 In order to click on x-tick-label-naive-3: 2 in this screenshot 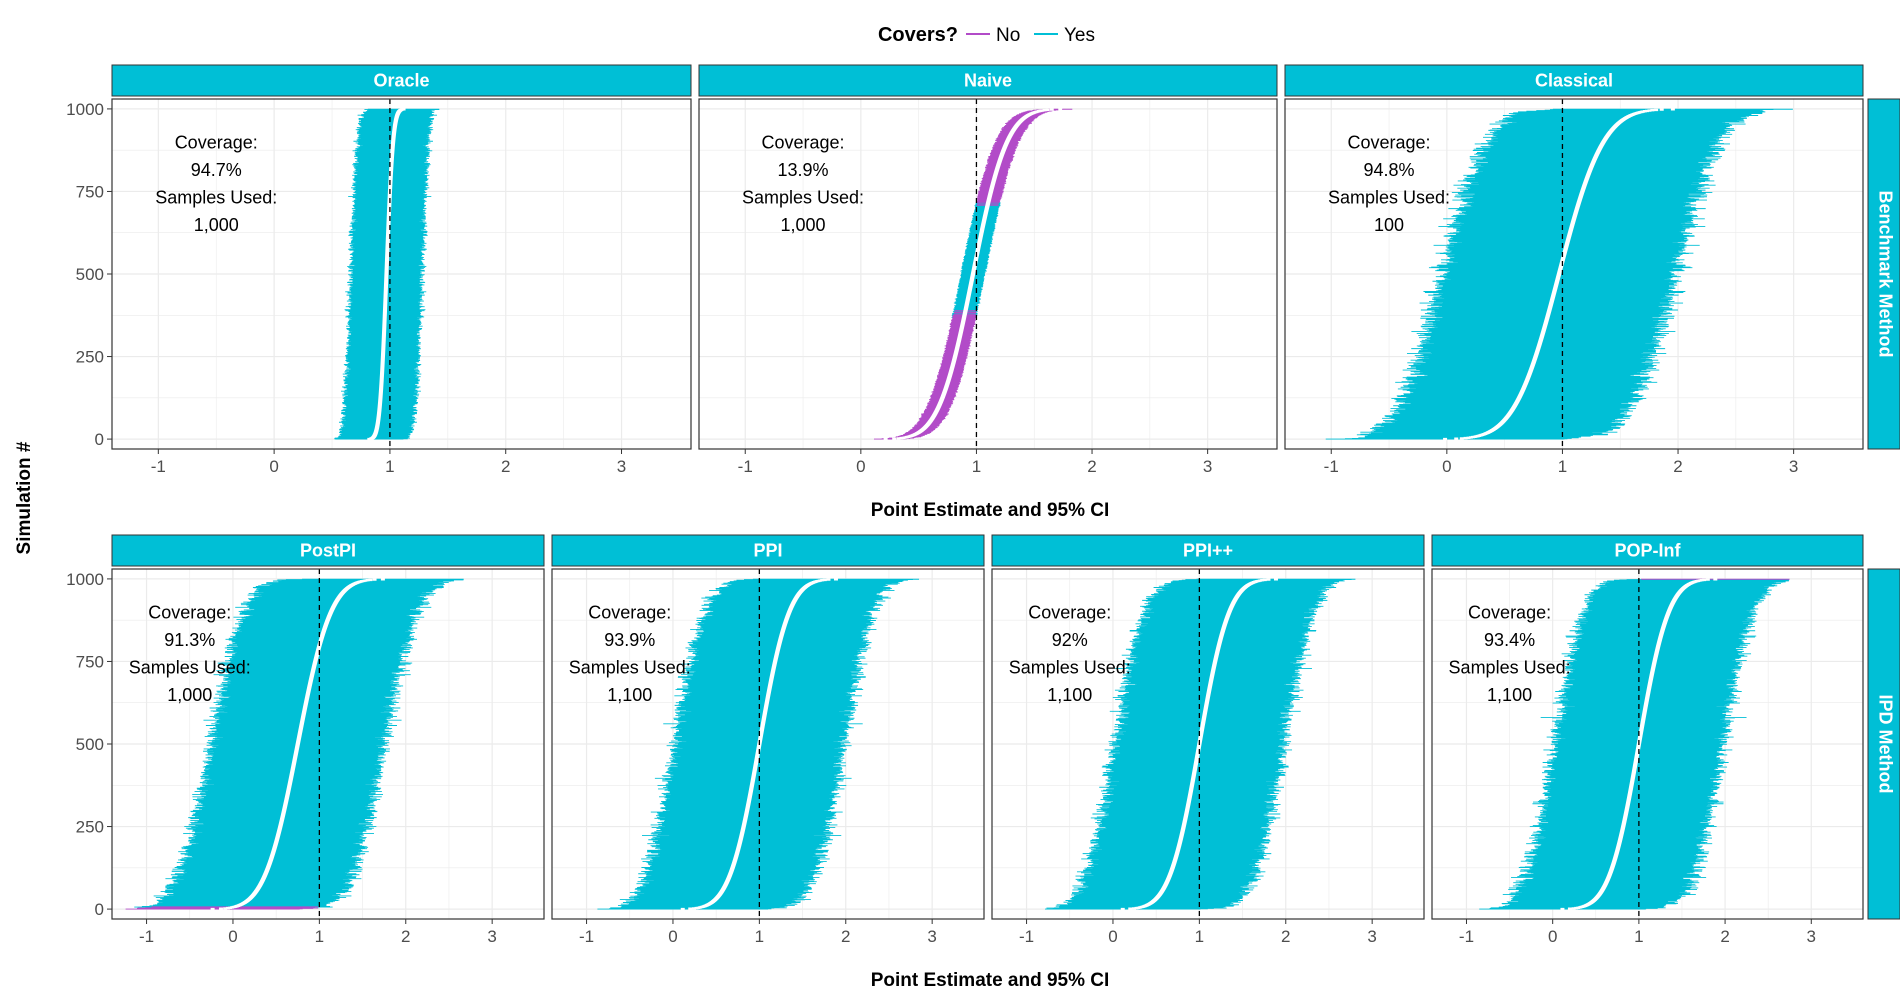, I will do `click(1091, 466)`.